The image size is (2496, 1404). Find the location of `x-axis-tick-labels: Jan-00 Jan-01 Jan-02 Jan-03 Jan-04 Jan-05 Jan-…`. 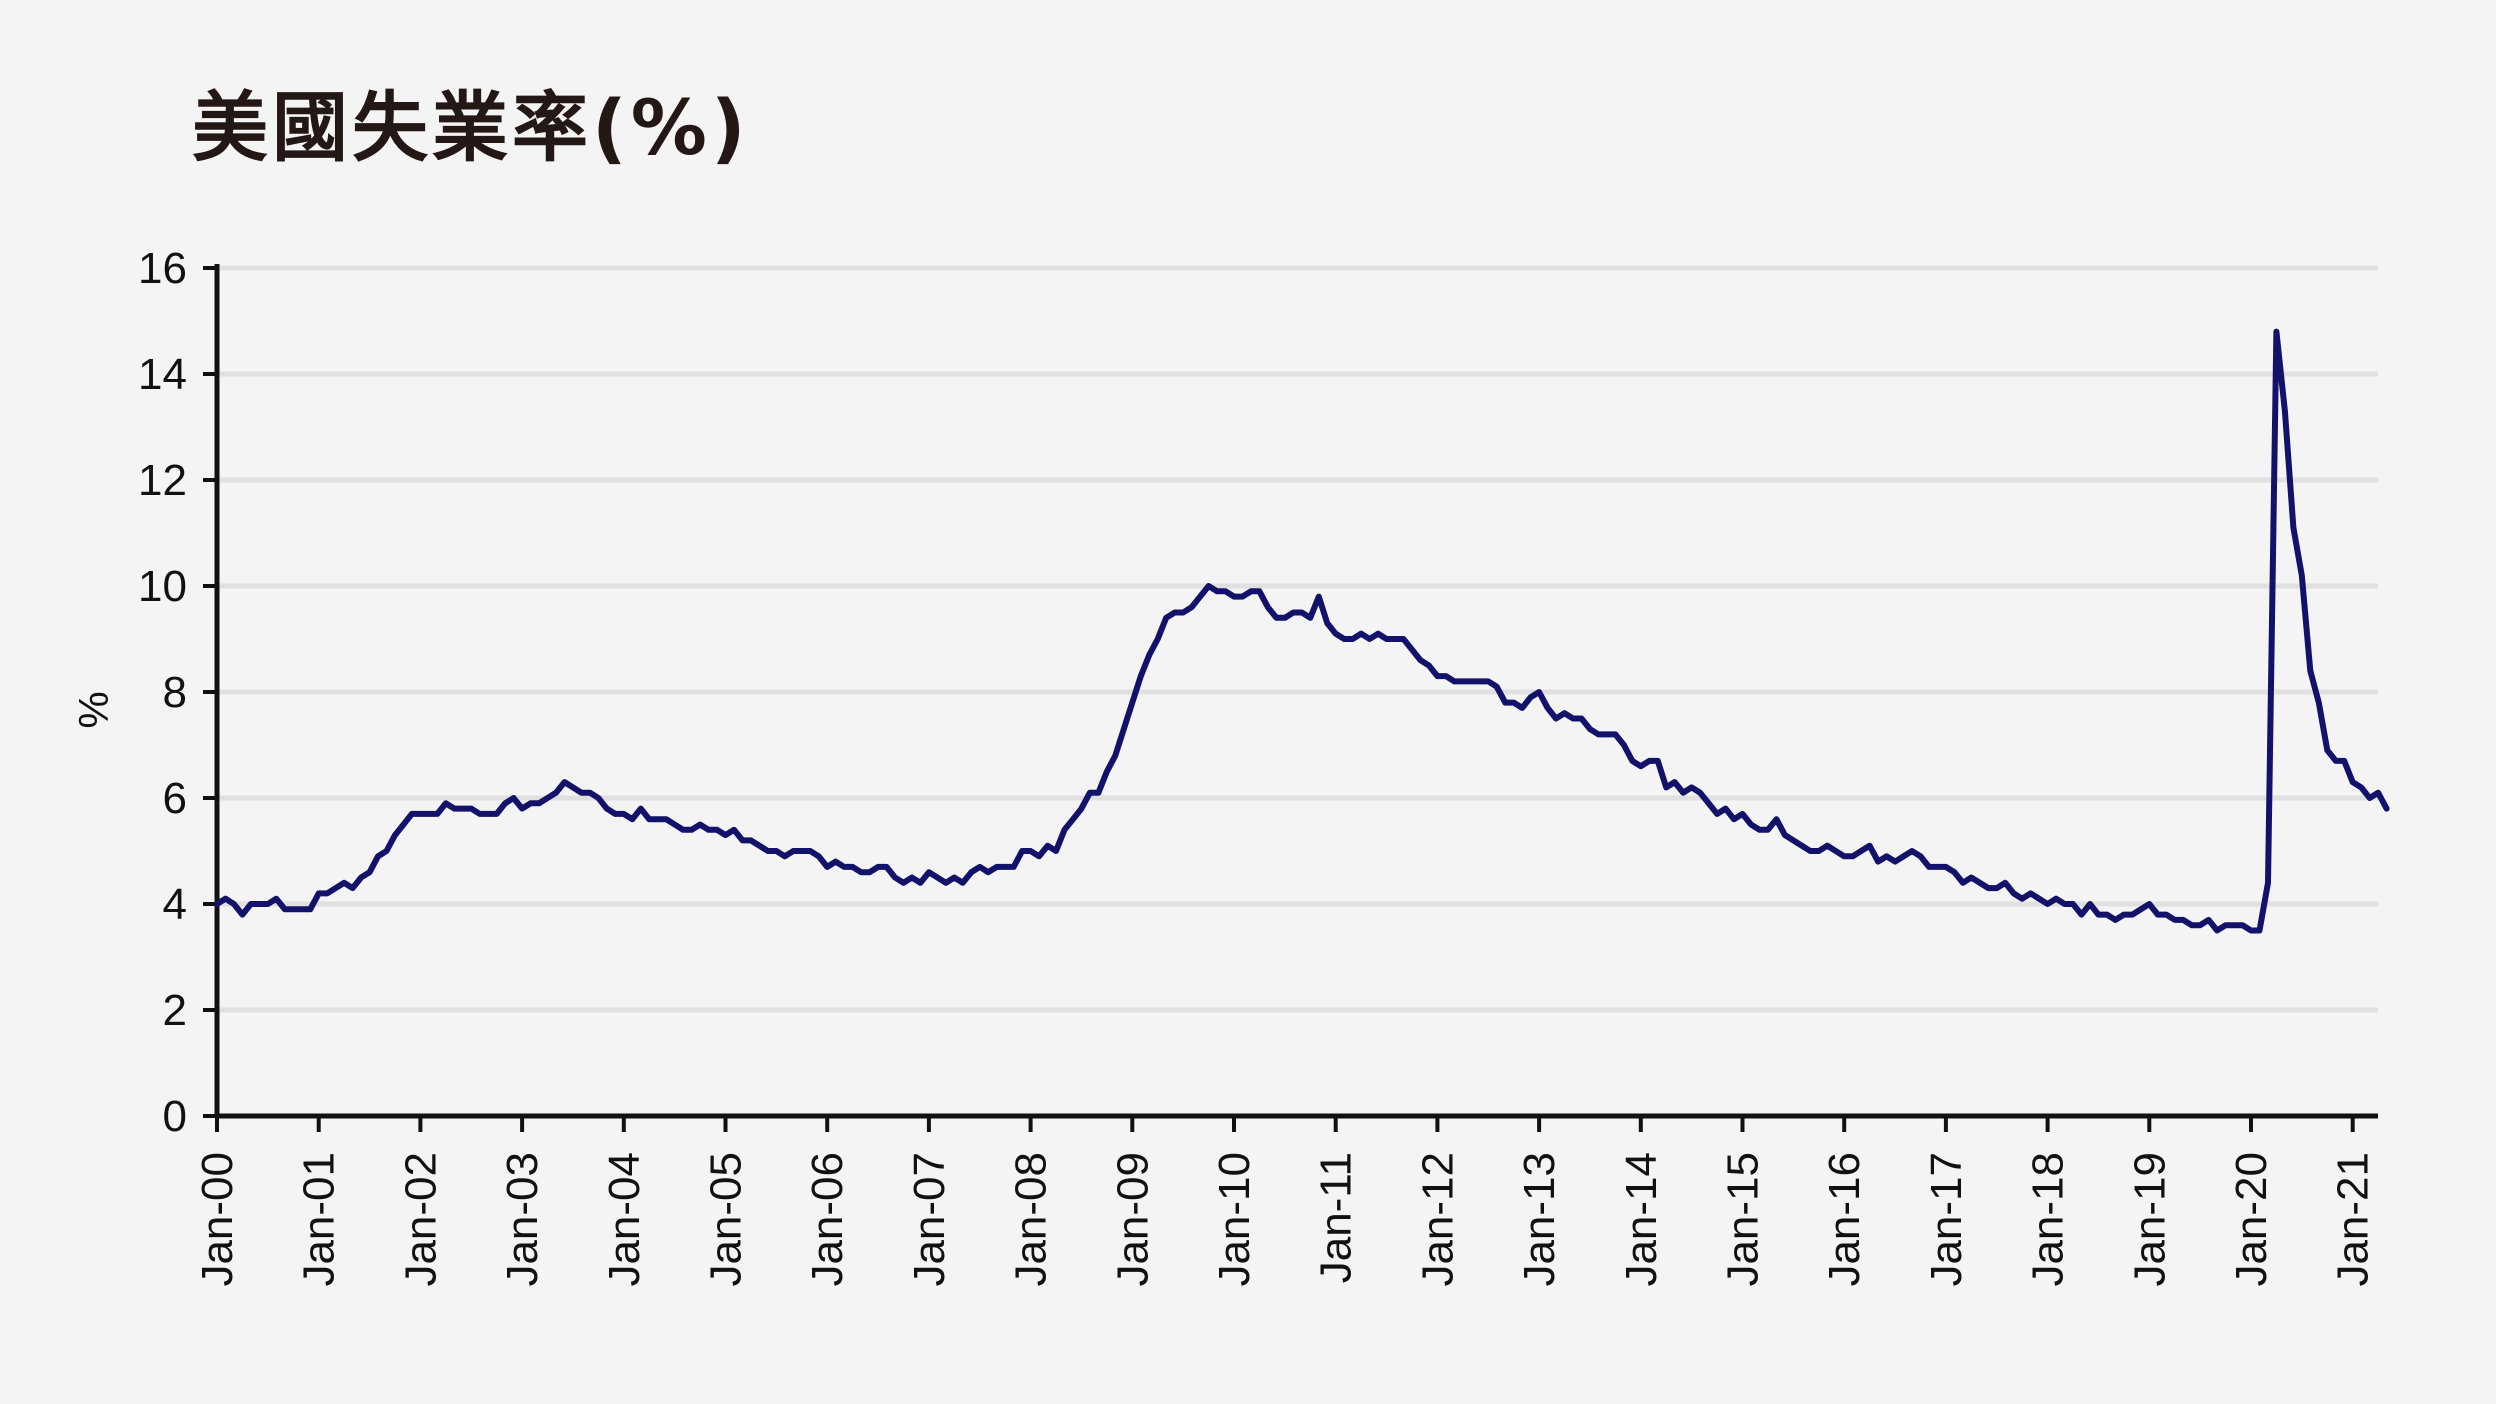

x-axis-tick-labels: Jan-00 Jan-01 Jan-02 Jan-03 Jan-04 Jan-05 Jan-… is located at coordinates (1285, 1219).